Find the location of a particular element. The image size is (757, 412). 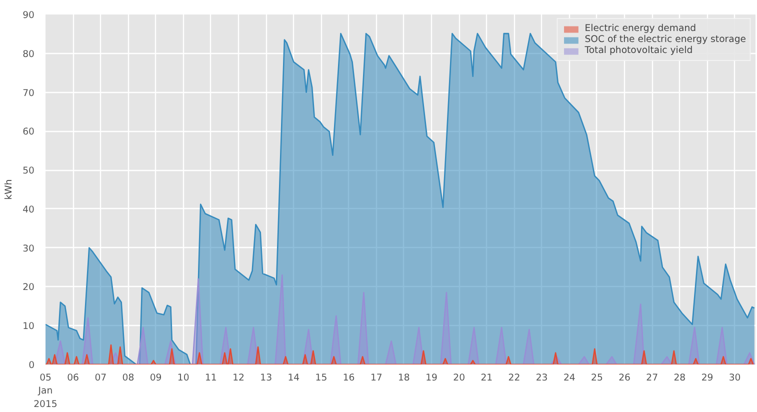

x-tick-label: 13 is located at coordinates (266, 378).